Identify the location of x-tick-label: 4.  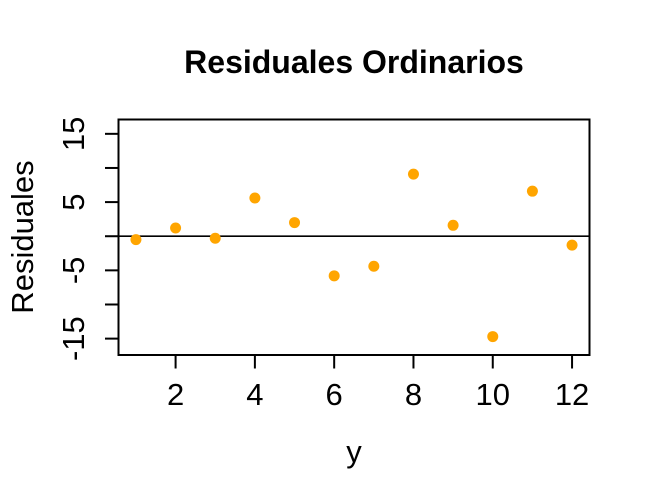
(254, 394).